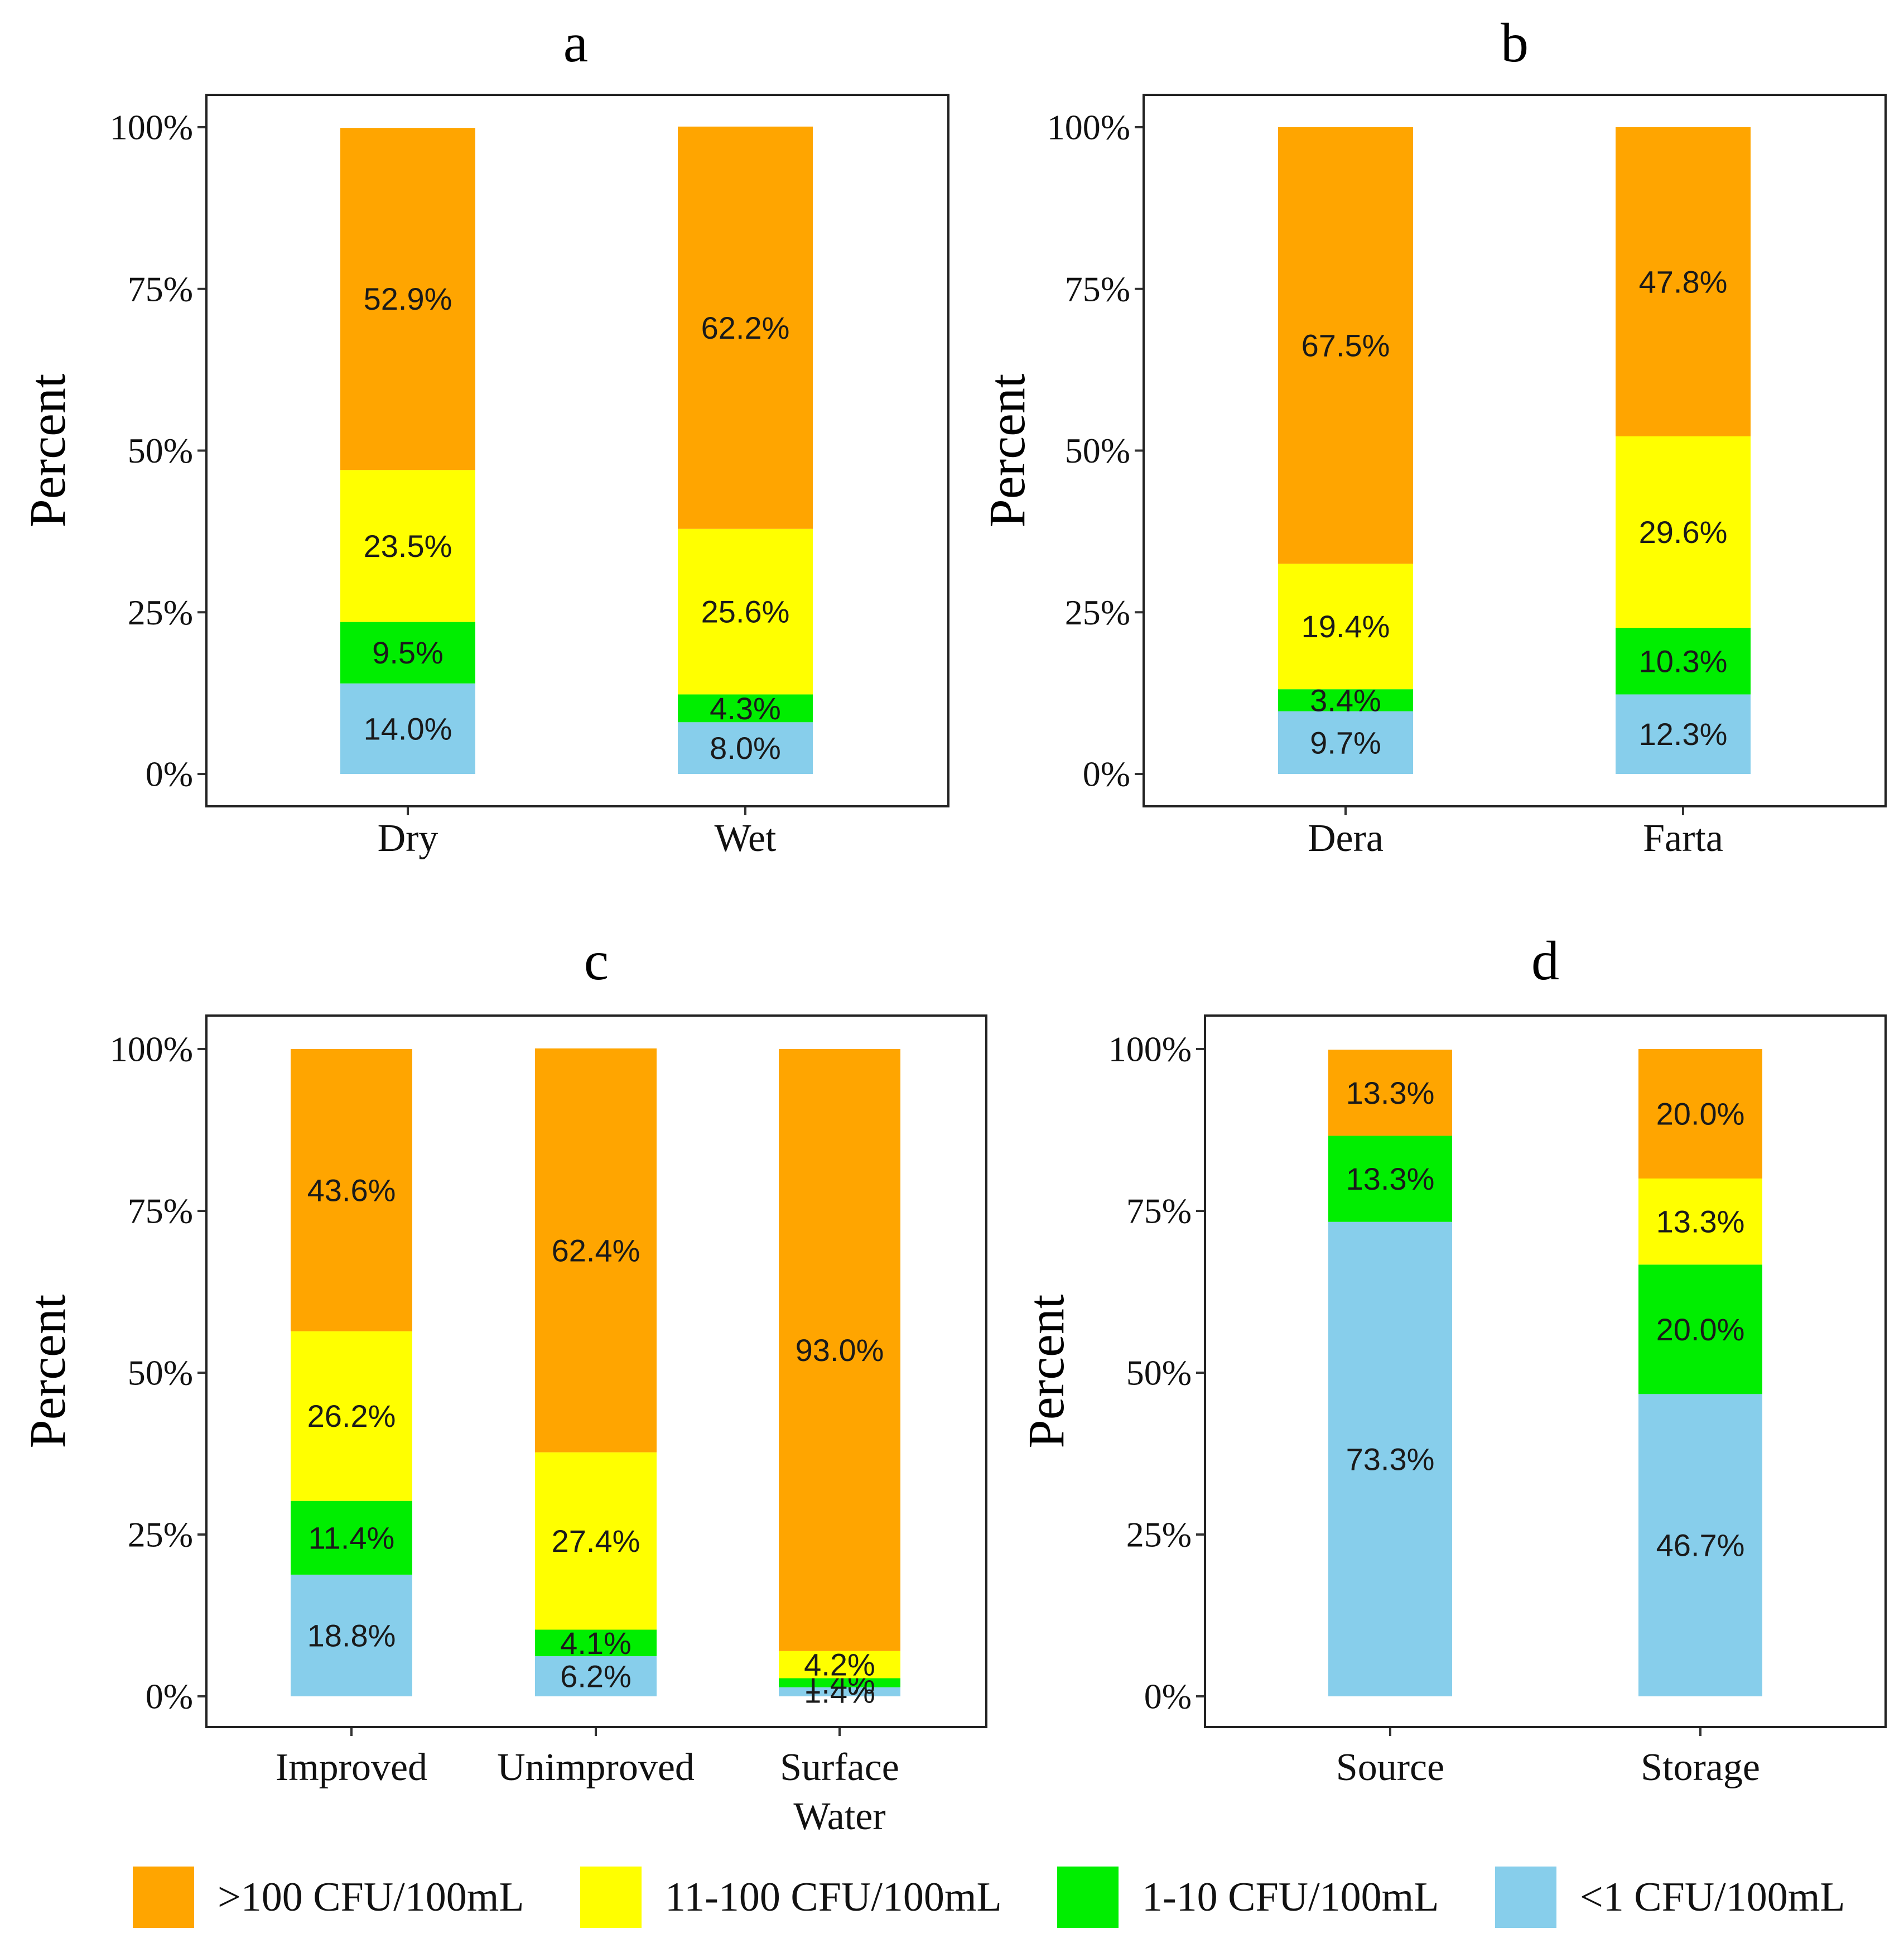 The width and height of the screenshot is (1904, 1948). What do you see at coordinates (1390, 1458) in the screenshot?
I see `data-label: 73.3%` at bounding box center [1390, 1458].